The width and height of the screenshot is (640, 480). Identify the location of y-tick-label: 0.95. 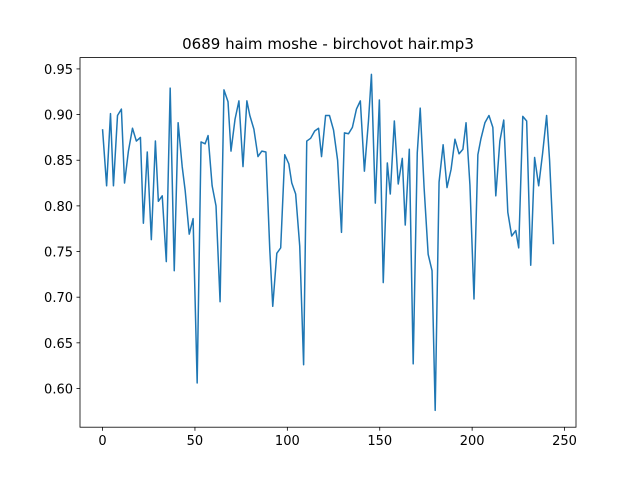
(58, 70).